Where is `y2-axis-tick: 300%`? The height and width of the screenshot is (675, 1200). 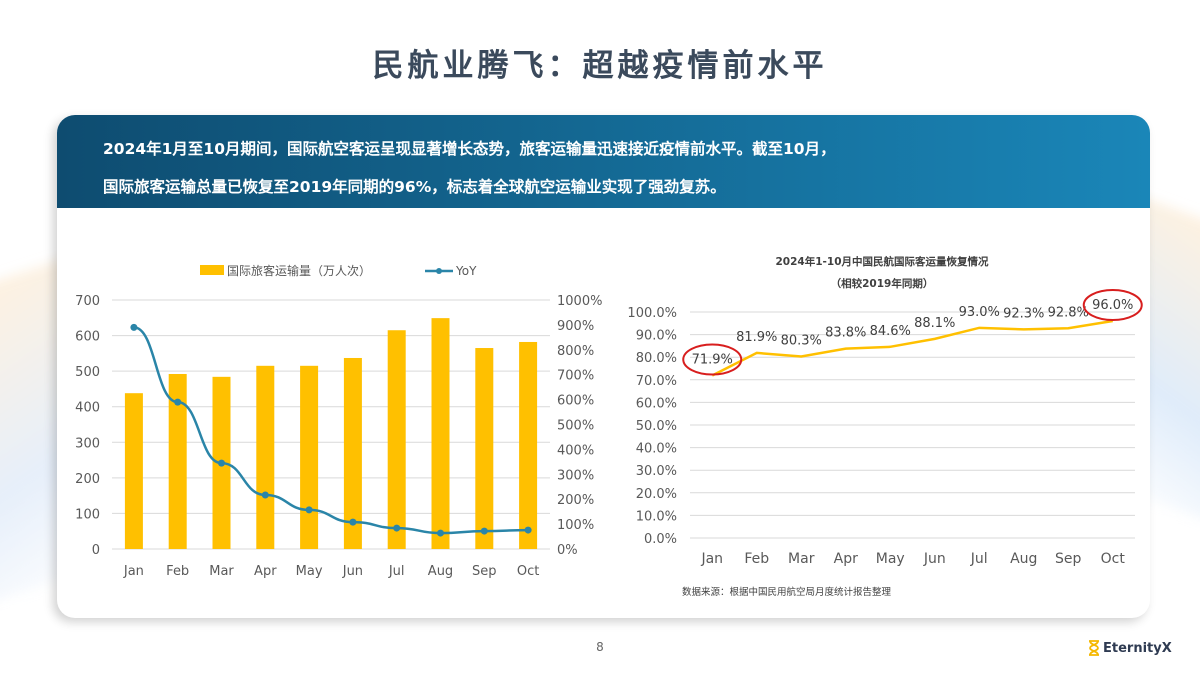 y2-axis-tick: 300% is located at coordinates (575, 475).